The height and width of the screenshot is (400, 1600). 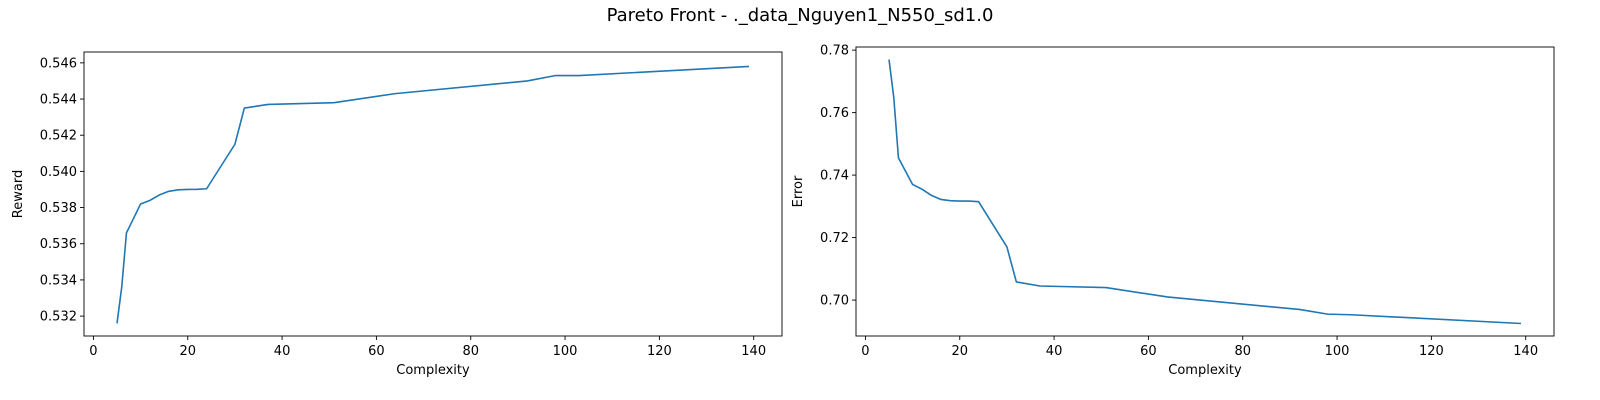 What do you see at coordinates (376, 351) in the screenshot?
I see `reward-x-tick-label: 60` at bounding box center [376, 351].